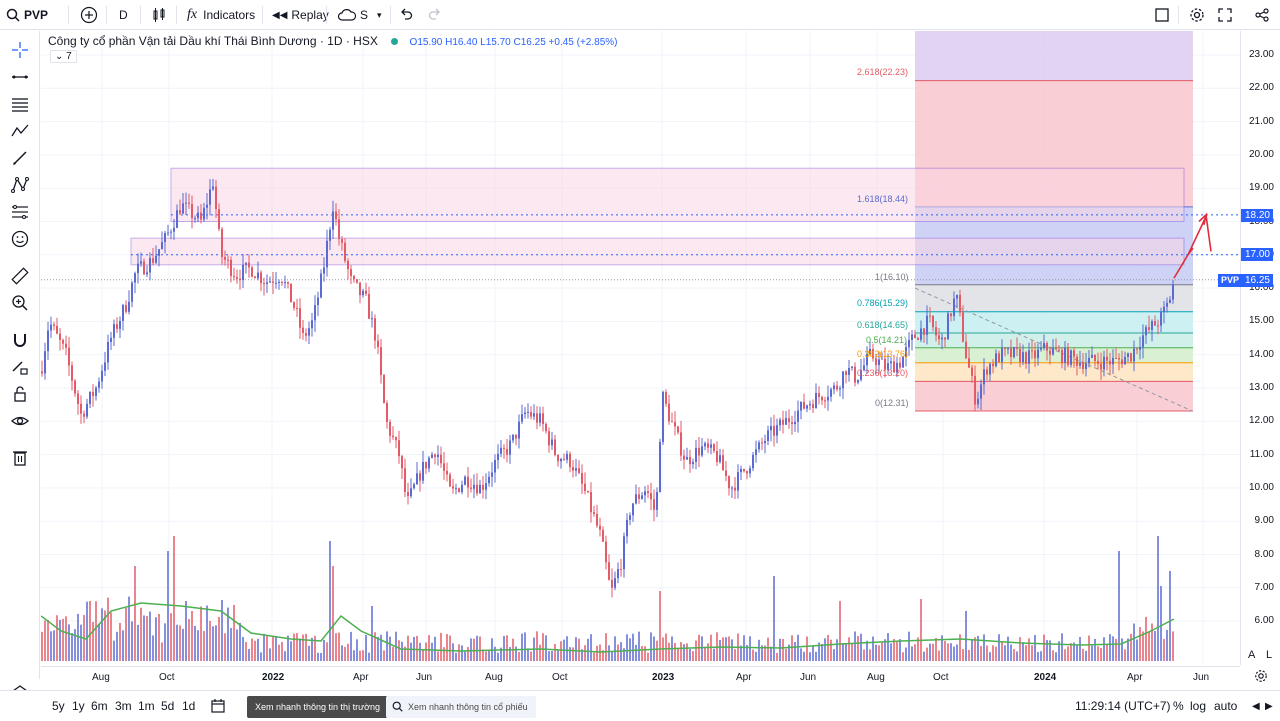 The width and height of the screenshot is (1280, 721). I want to click on zoom-tool, so click(20, 303).